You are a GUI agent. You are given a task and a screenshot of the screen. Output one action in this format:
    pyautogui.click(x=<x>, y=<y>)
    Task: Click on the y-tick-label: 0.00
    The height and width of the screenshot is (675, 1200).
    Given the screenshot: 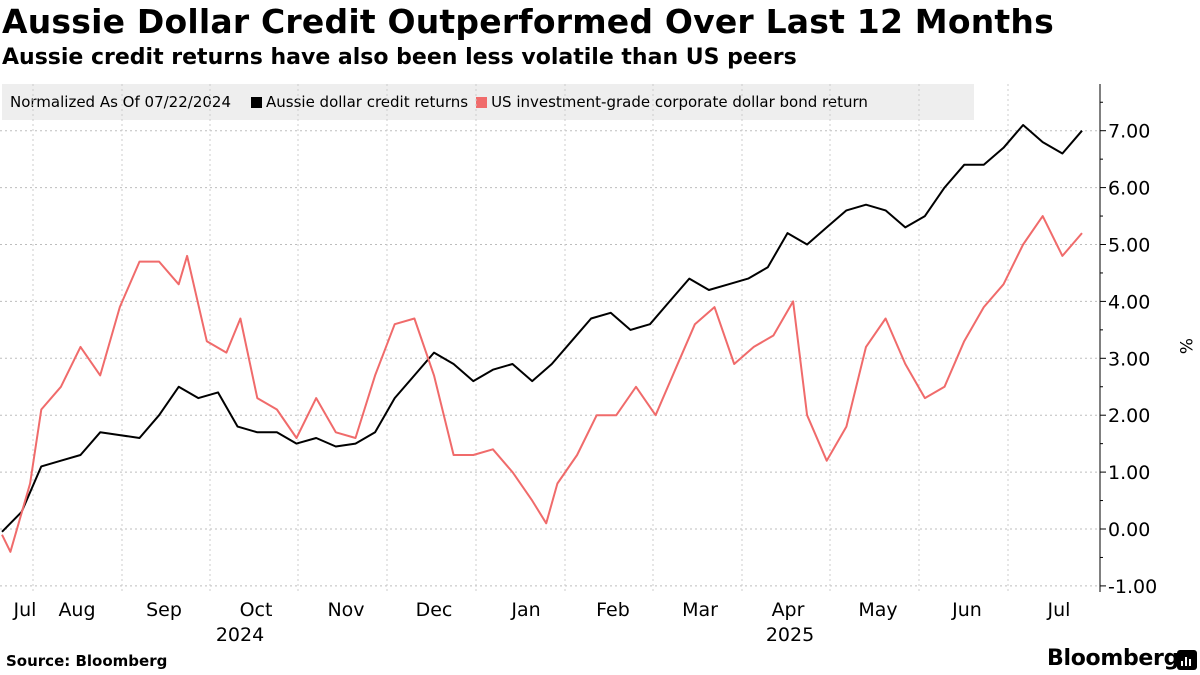 What is the action you would take?
    pyautogui.click(x=1129, y=530)
    